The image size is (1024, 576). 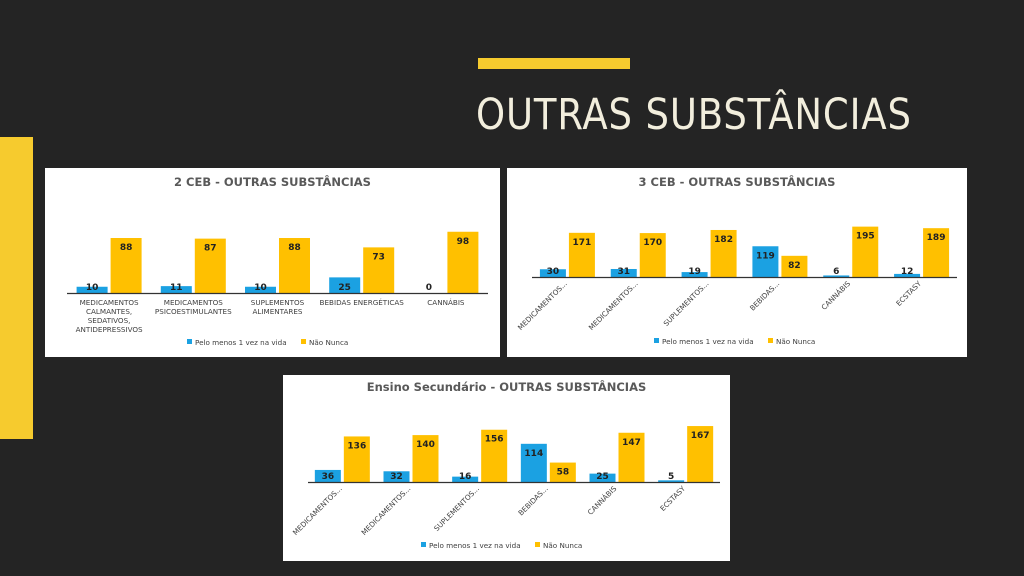 I want to click on data-label: 114, so click(x=533, y=454).